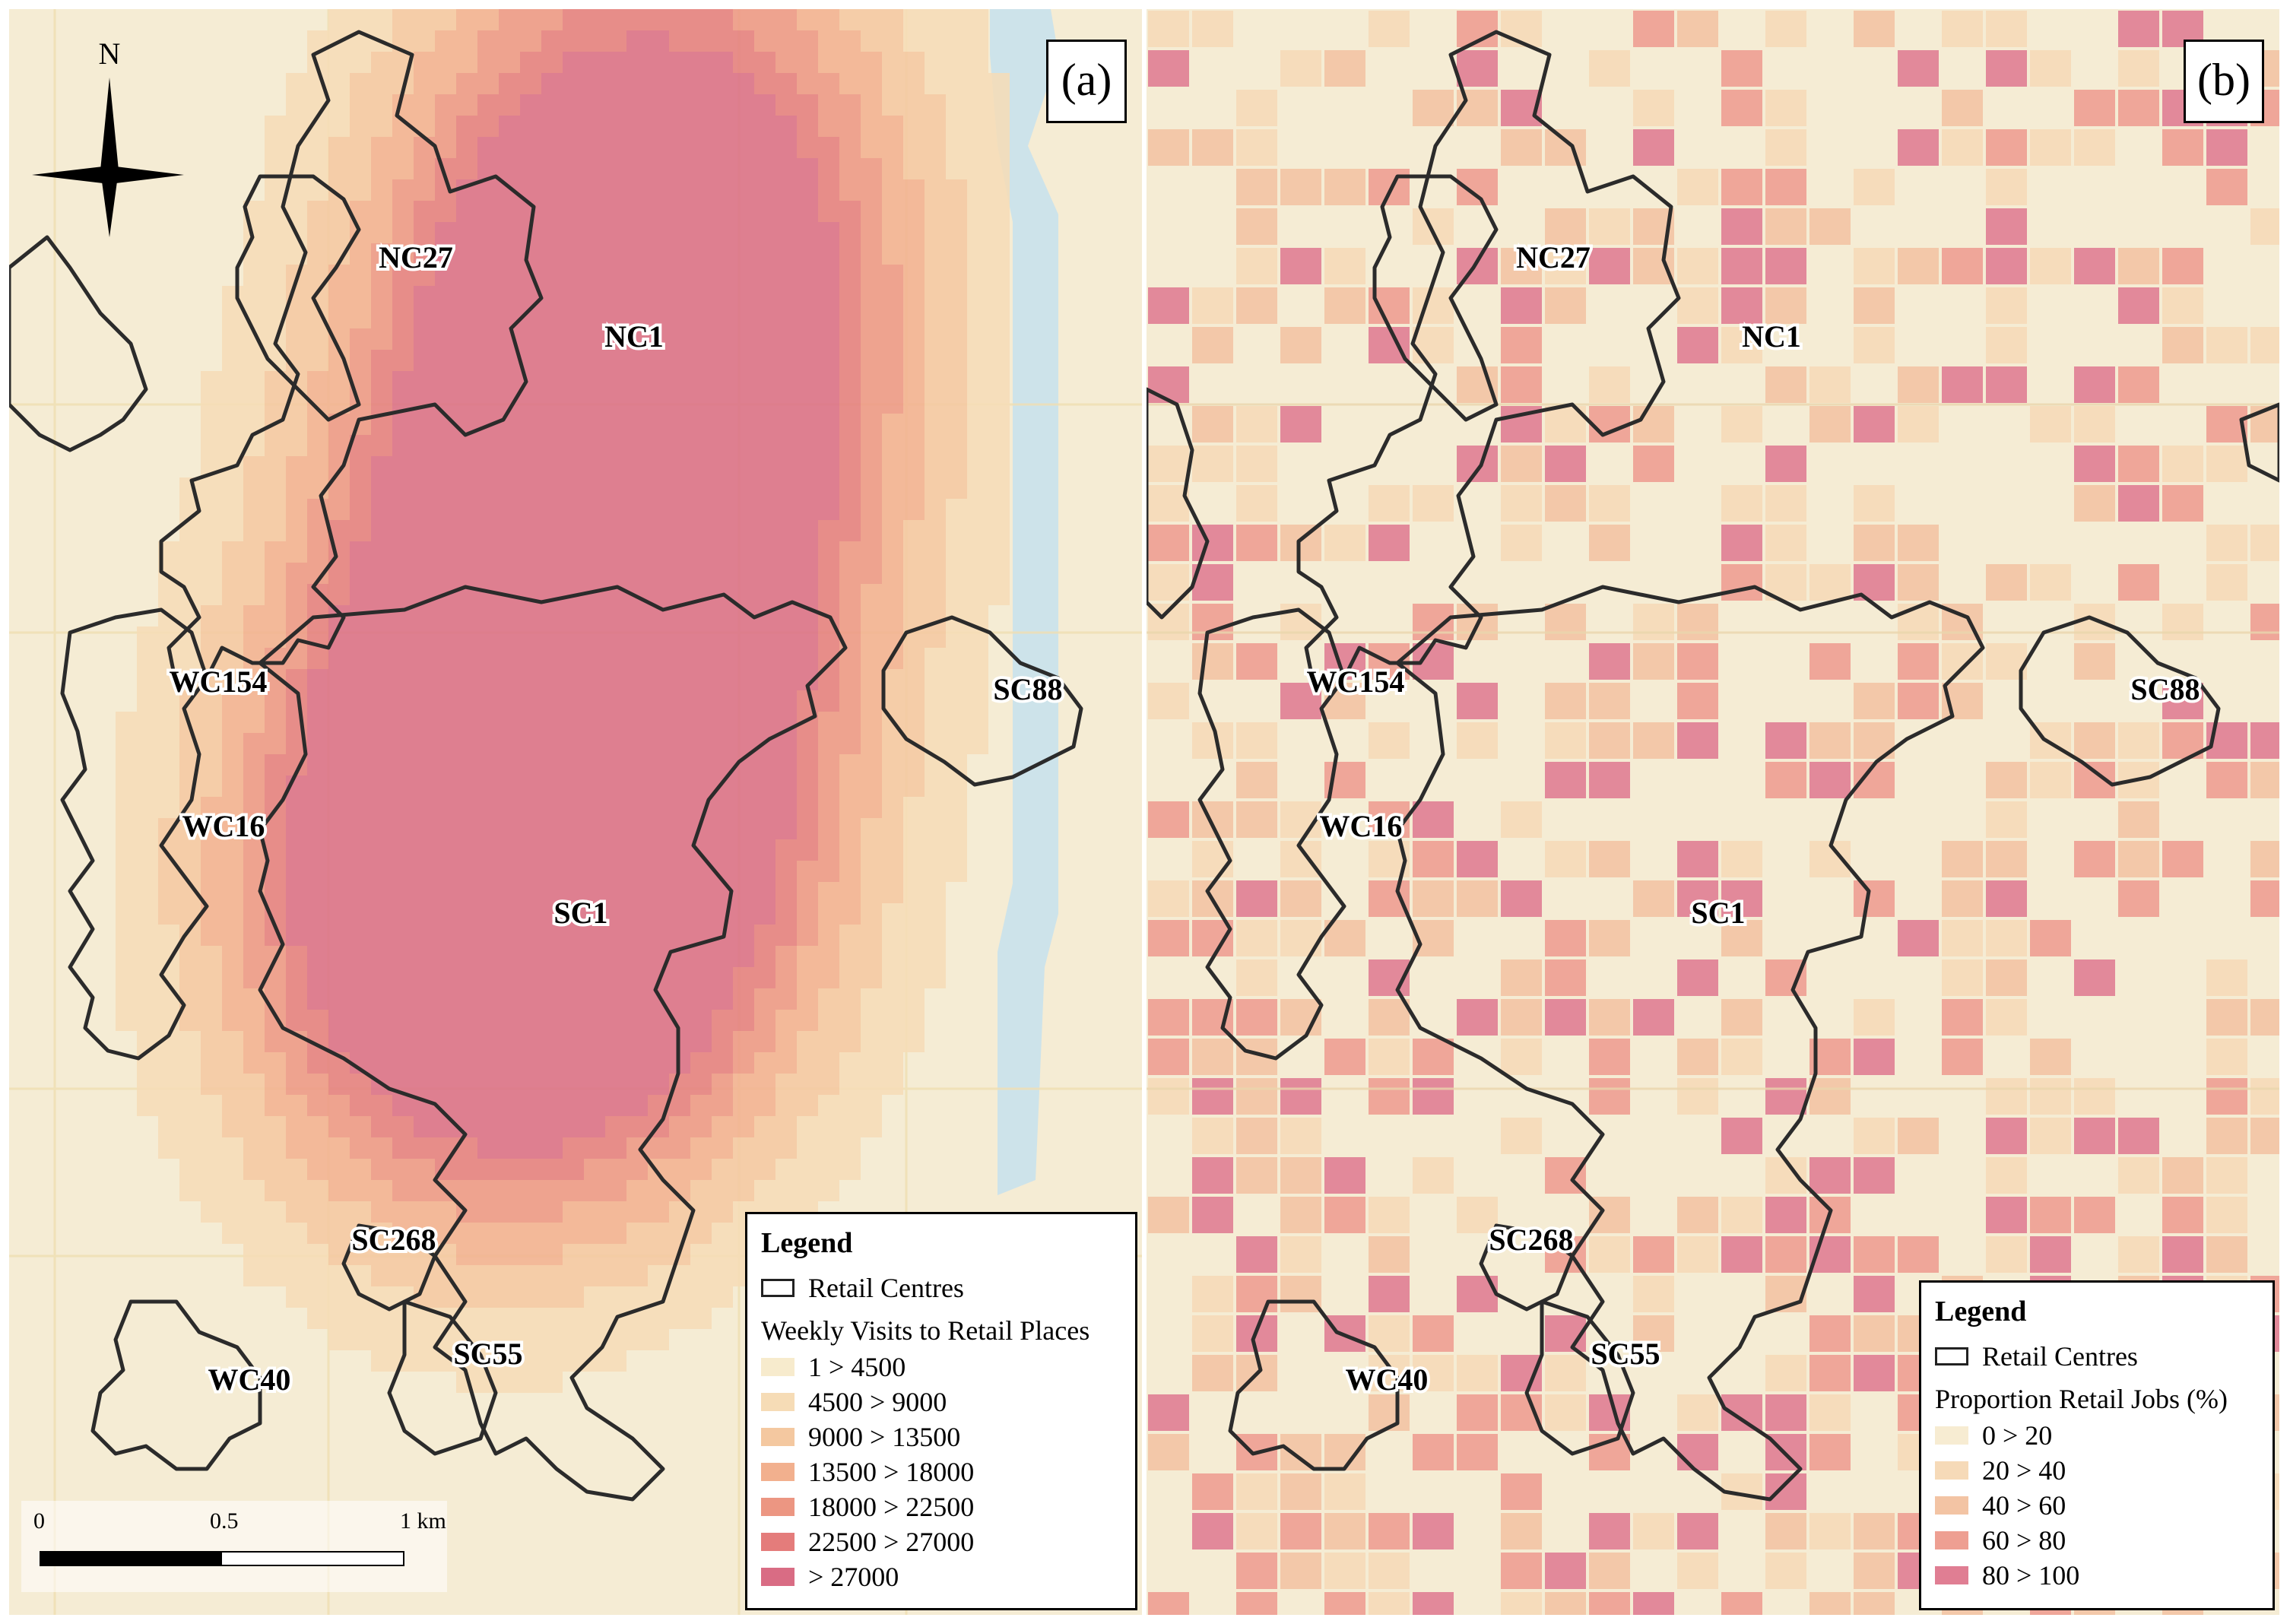  I want to click on svg-text: N, so click(110, 53).